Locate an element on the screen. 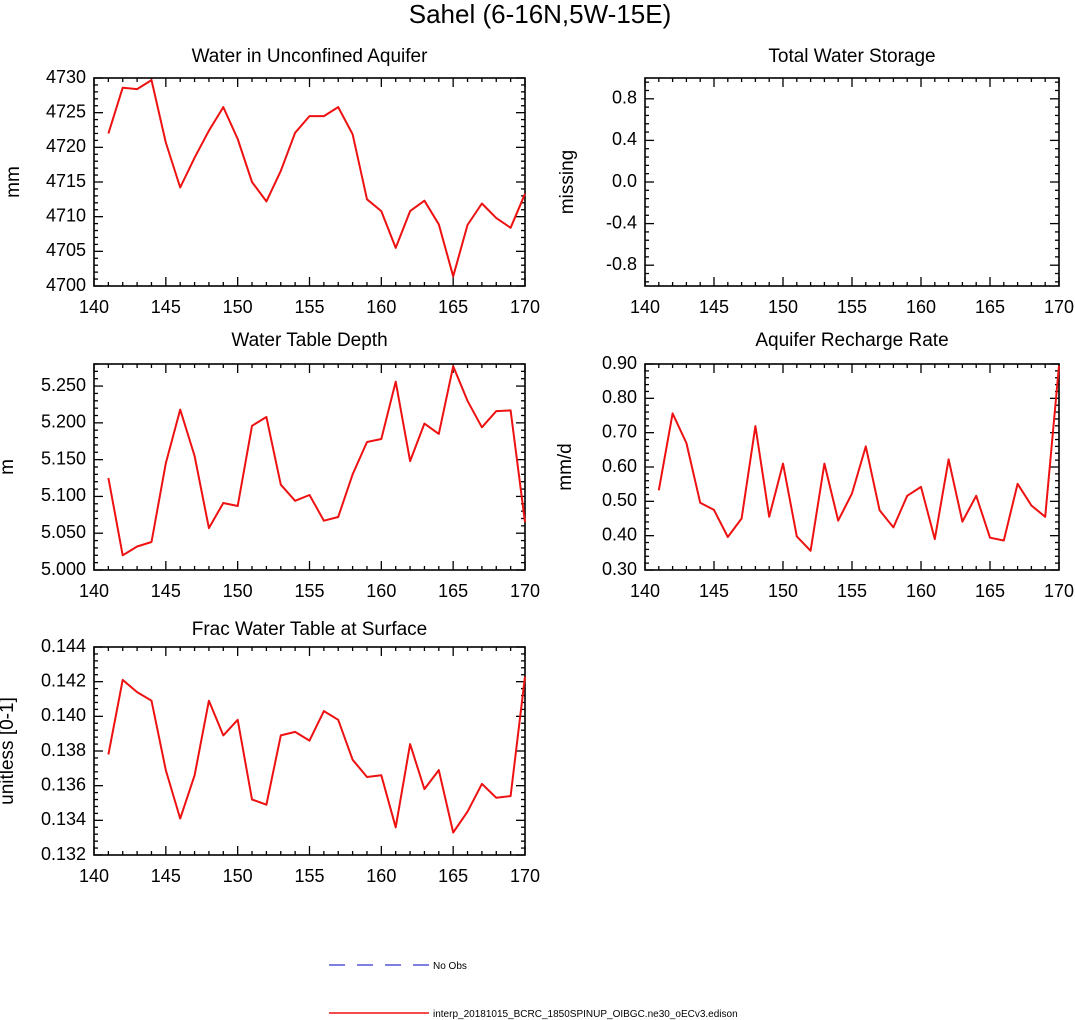 The height and width of the screenshot is (1020, 1075). y-tick-label: 0.50 is located at coordinates (619, 500).